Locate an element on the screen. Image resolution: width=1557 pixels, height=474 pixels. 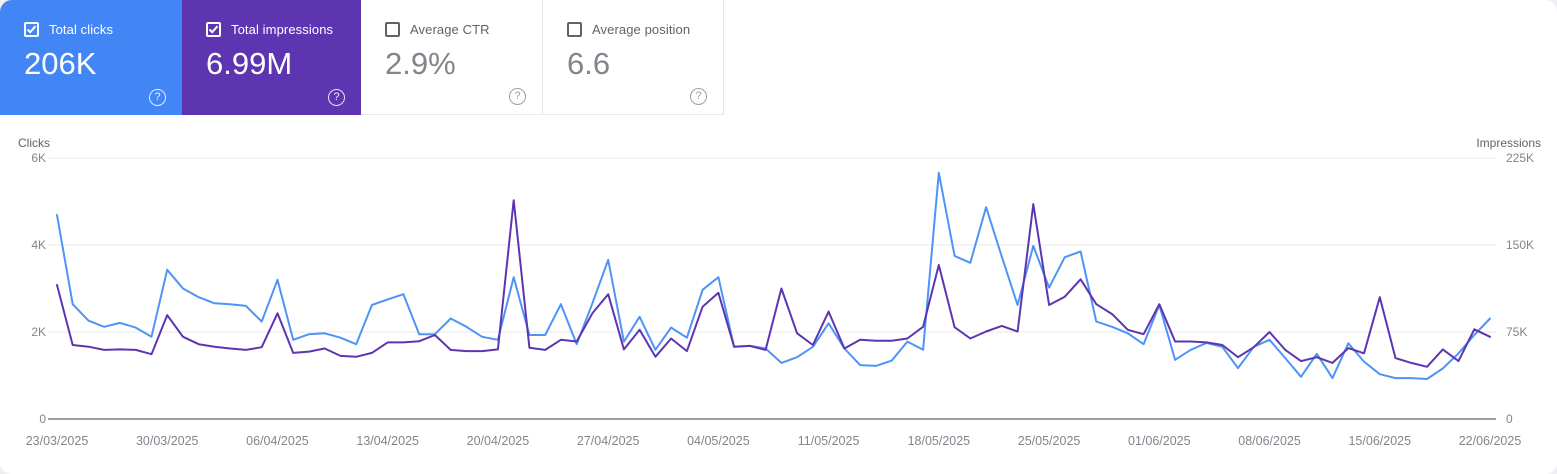
date-label: 20/04/2025 is located at coordinates (498, 441).